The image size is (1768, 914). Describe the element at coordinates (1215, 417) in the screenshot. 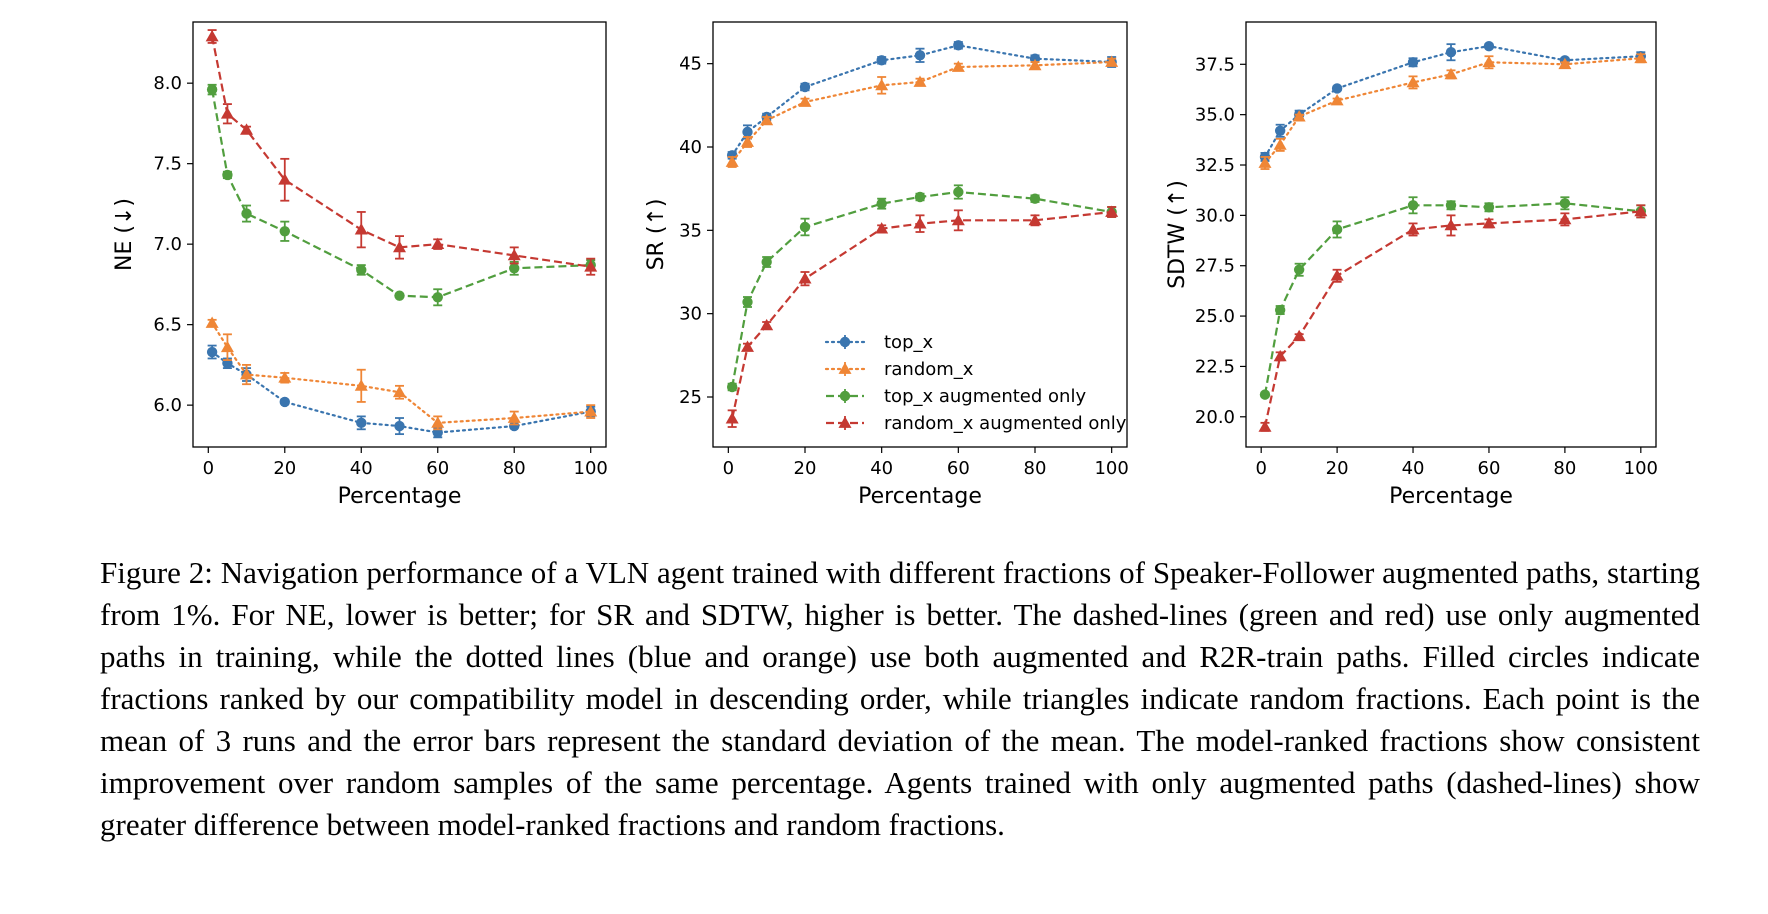

I see `y-tick-label: 20.0` at that location.